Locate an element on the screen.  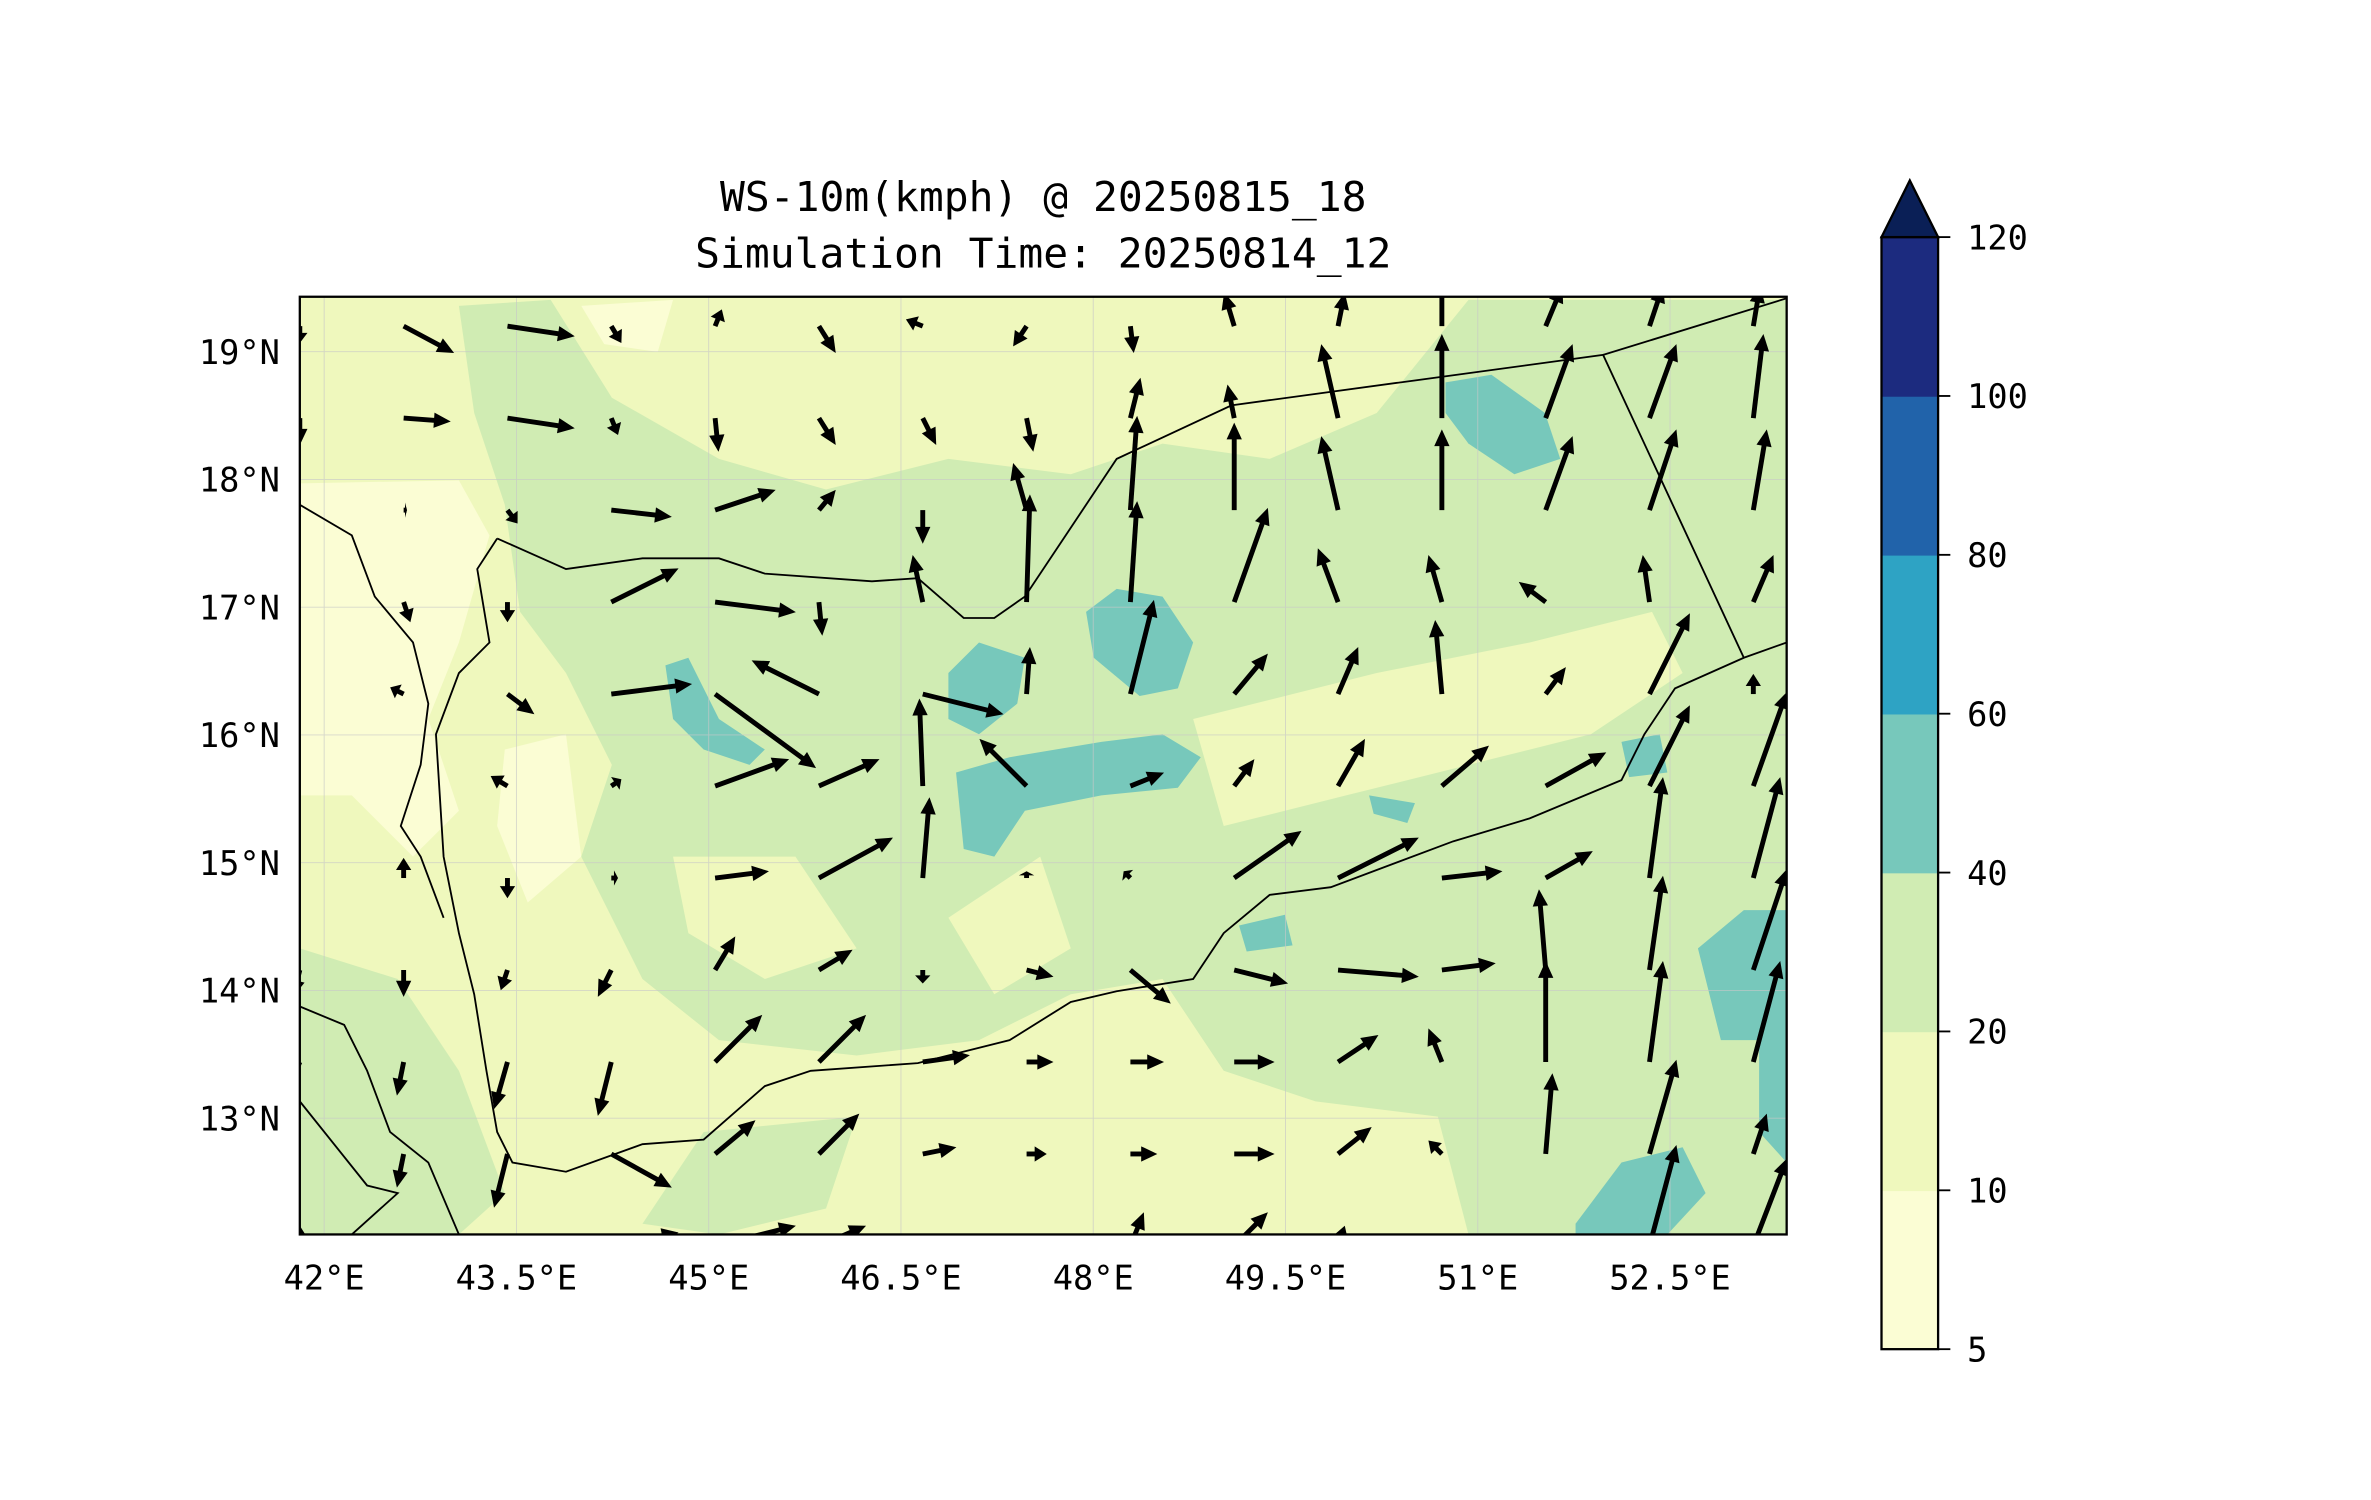
colorbar-tick-label: 20 is located at coordinates (1987, 1032).